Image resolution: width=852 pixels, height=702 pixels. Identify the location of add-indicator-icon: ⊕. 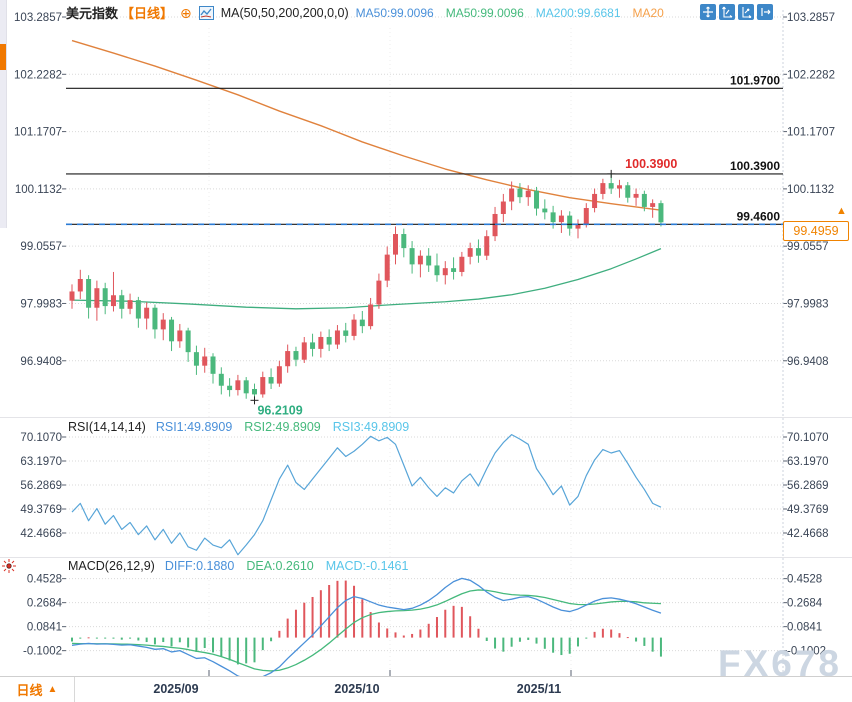
(186, 12).